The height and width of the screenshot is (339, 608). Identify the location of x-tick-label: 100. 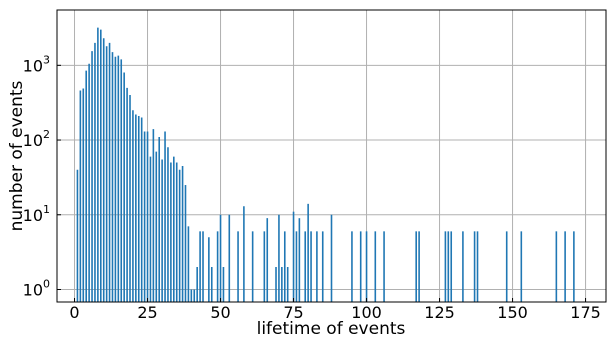
(366, 312).